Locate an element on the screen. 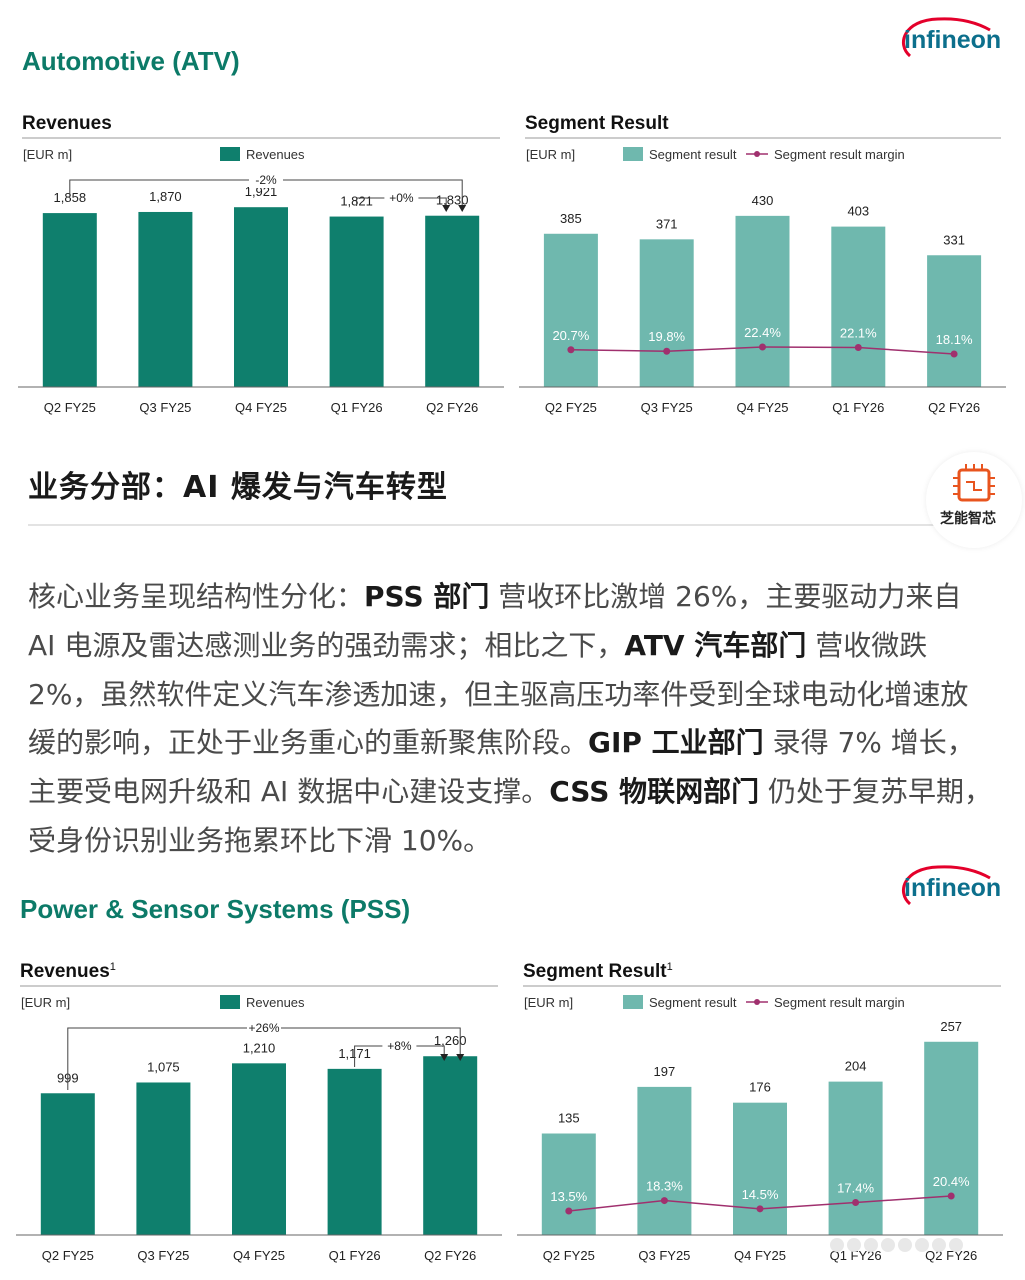  margin-label: 18.1% is located at coordinates (954, 339).